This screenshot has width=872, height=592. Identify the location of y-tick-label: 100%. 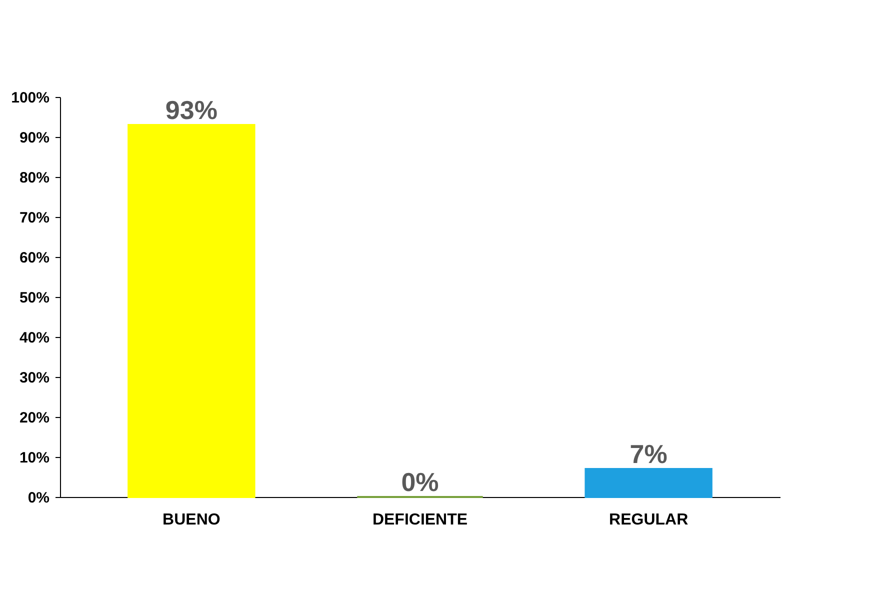
(30, 98).